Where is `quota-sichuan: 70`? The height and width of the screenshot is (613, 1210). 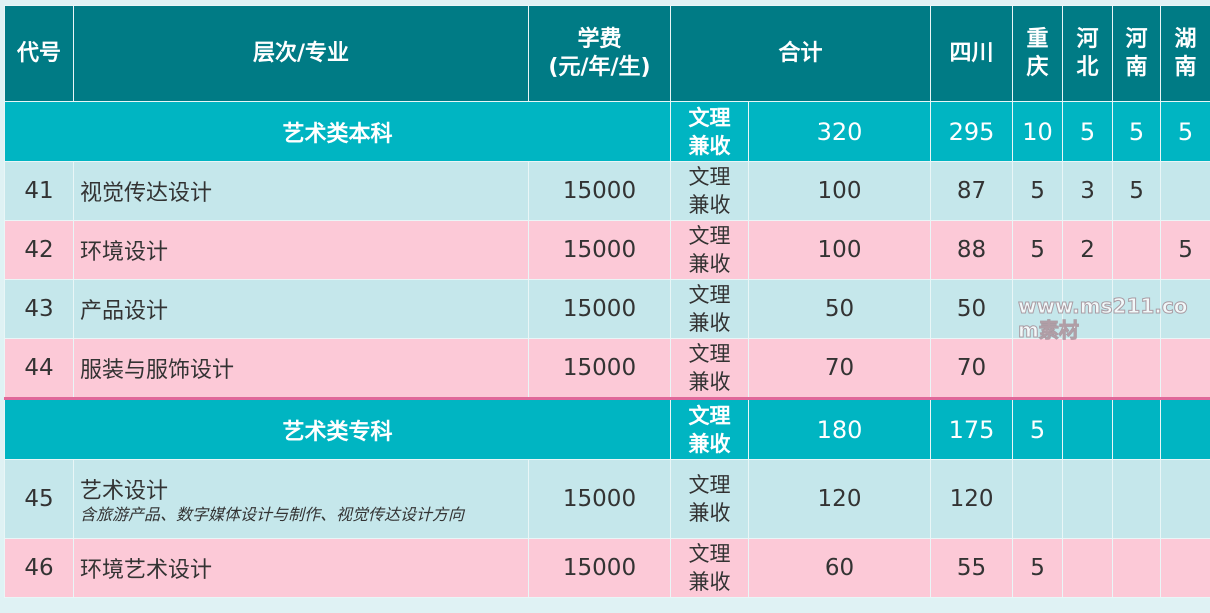
quota-sichuan: 70 is located at coordinates (972, 369).